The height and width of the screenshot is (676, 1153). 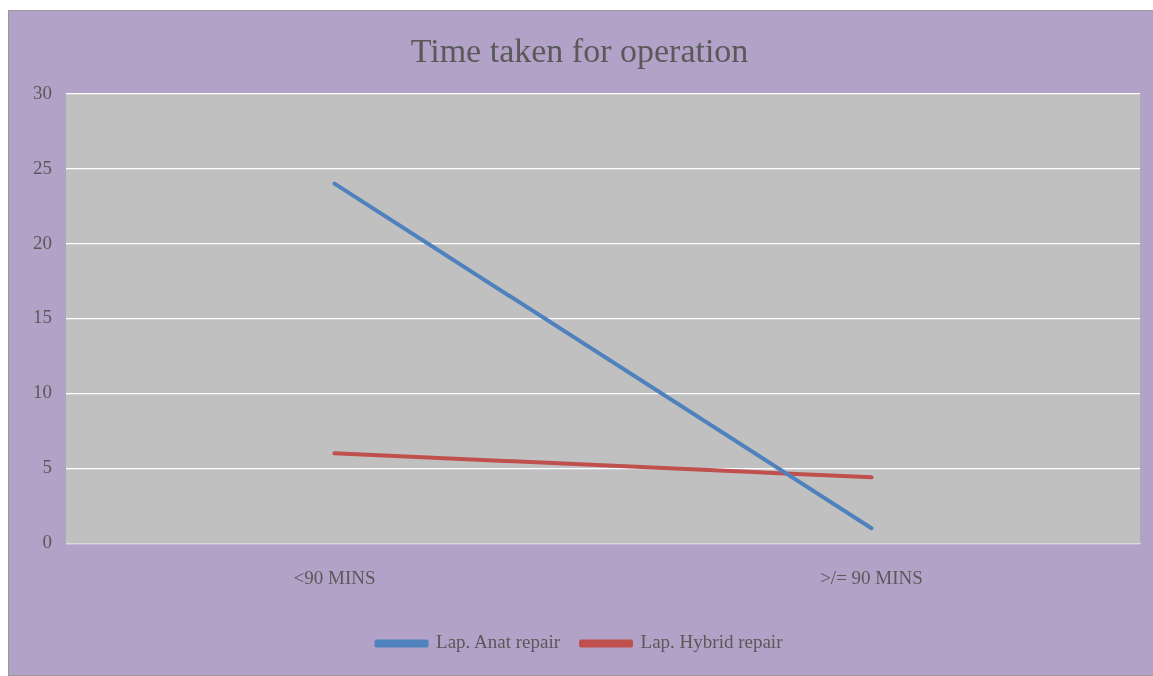 I want to click on y-tick-label: 0, so click(x=47, y=542).